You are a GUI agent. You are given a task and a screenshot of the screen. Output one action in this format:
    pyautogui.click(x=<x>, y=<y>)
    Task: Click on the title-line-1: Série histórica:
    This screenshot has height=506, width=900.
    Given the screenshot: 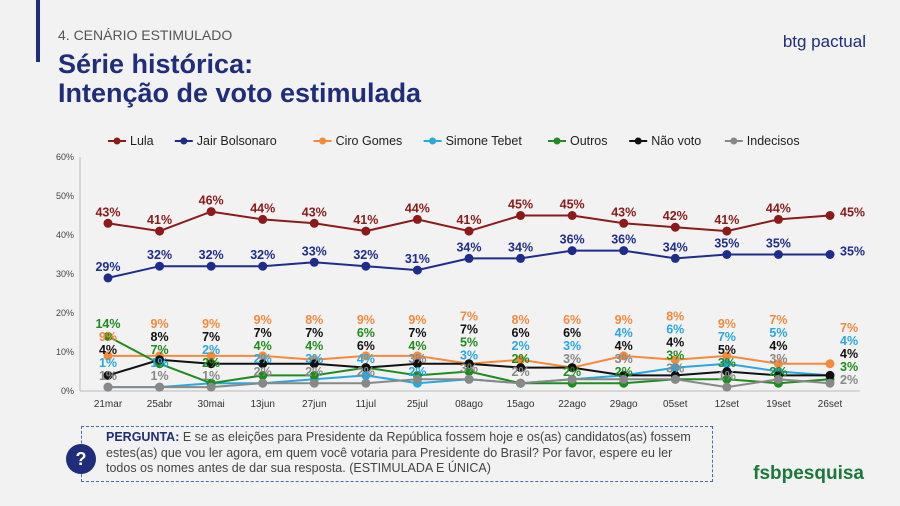 What is the action you would take?
    pyautogui.click(x=156, y=64)
    